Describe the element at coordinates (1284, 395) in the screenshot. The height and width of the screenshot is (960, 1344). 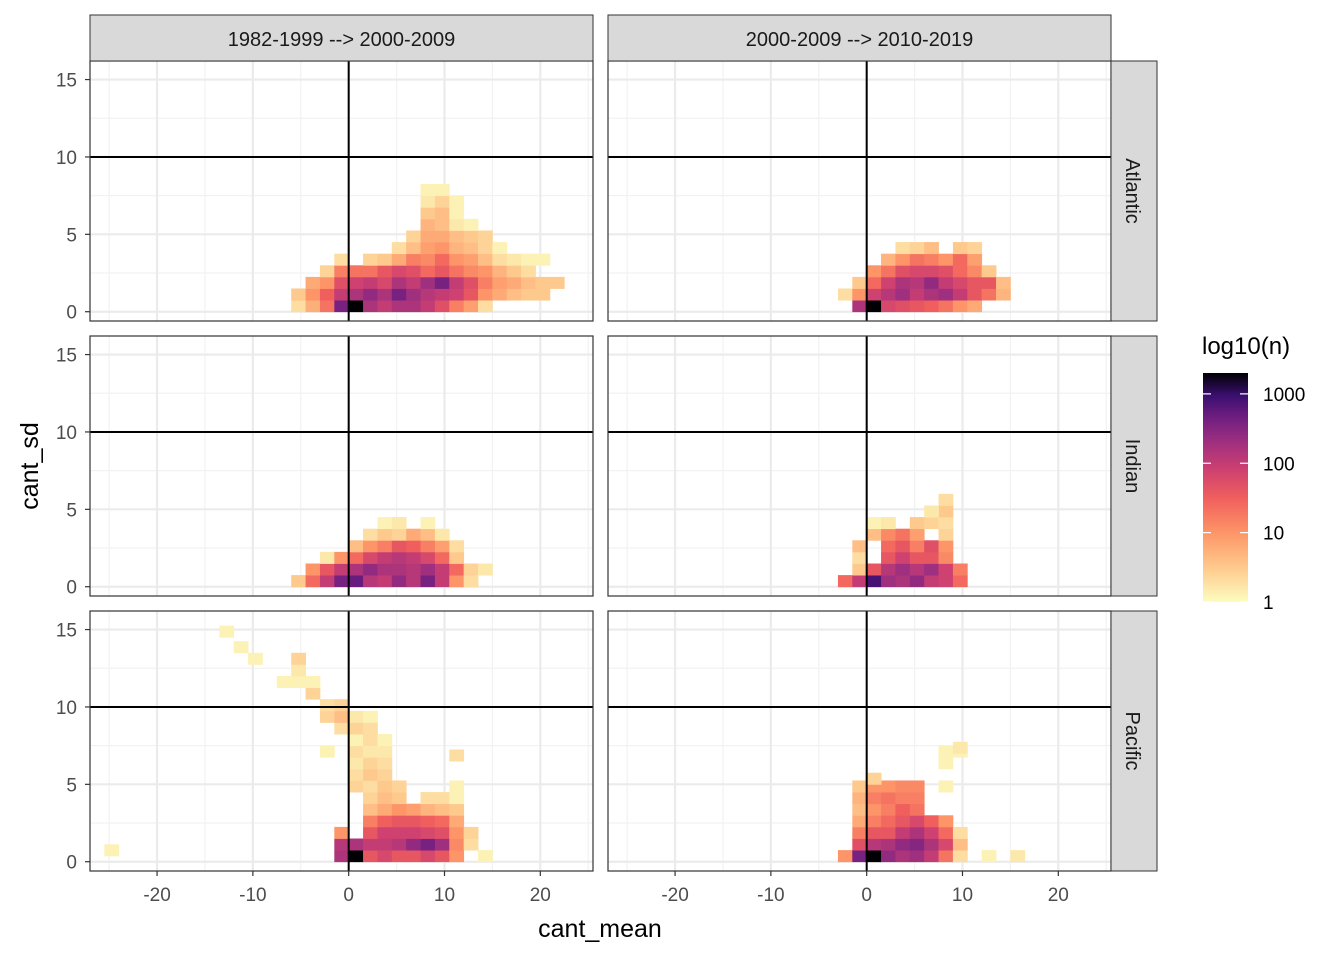
I see `legend-tick-label: 1000` at that location.